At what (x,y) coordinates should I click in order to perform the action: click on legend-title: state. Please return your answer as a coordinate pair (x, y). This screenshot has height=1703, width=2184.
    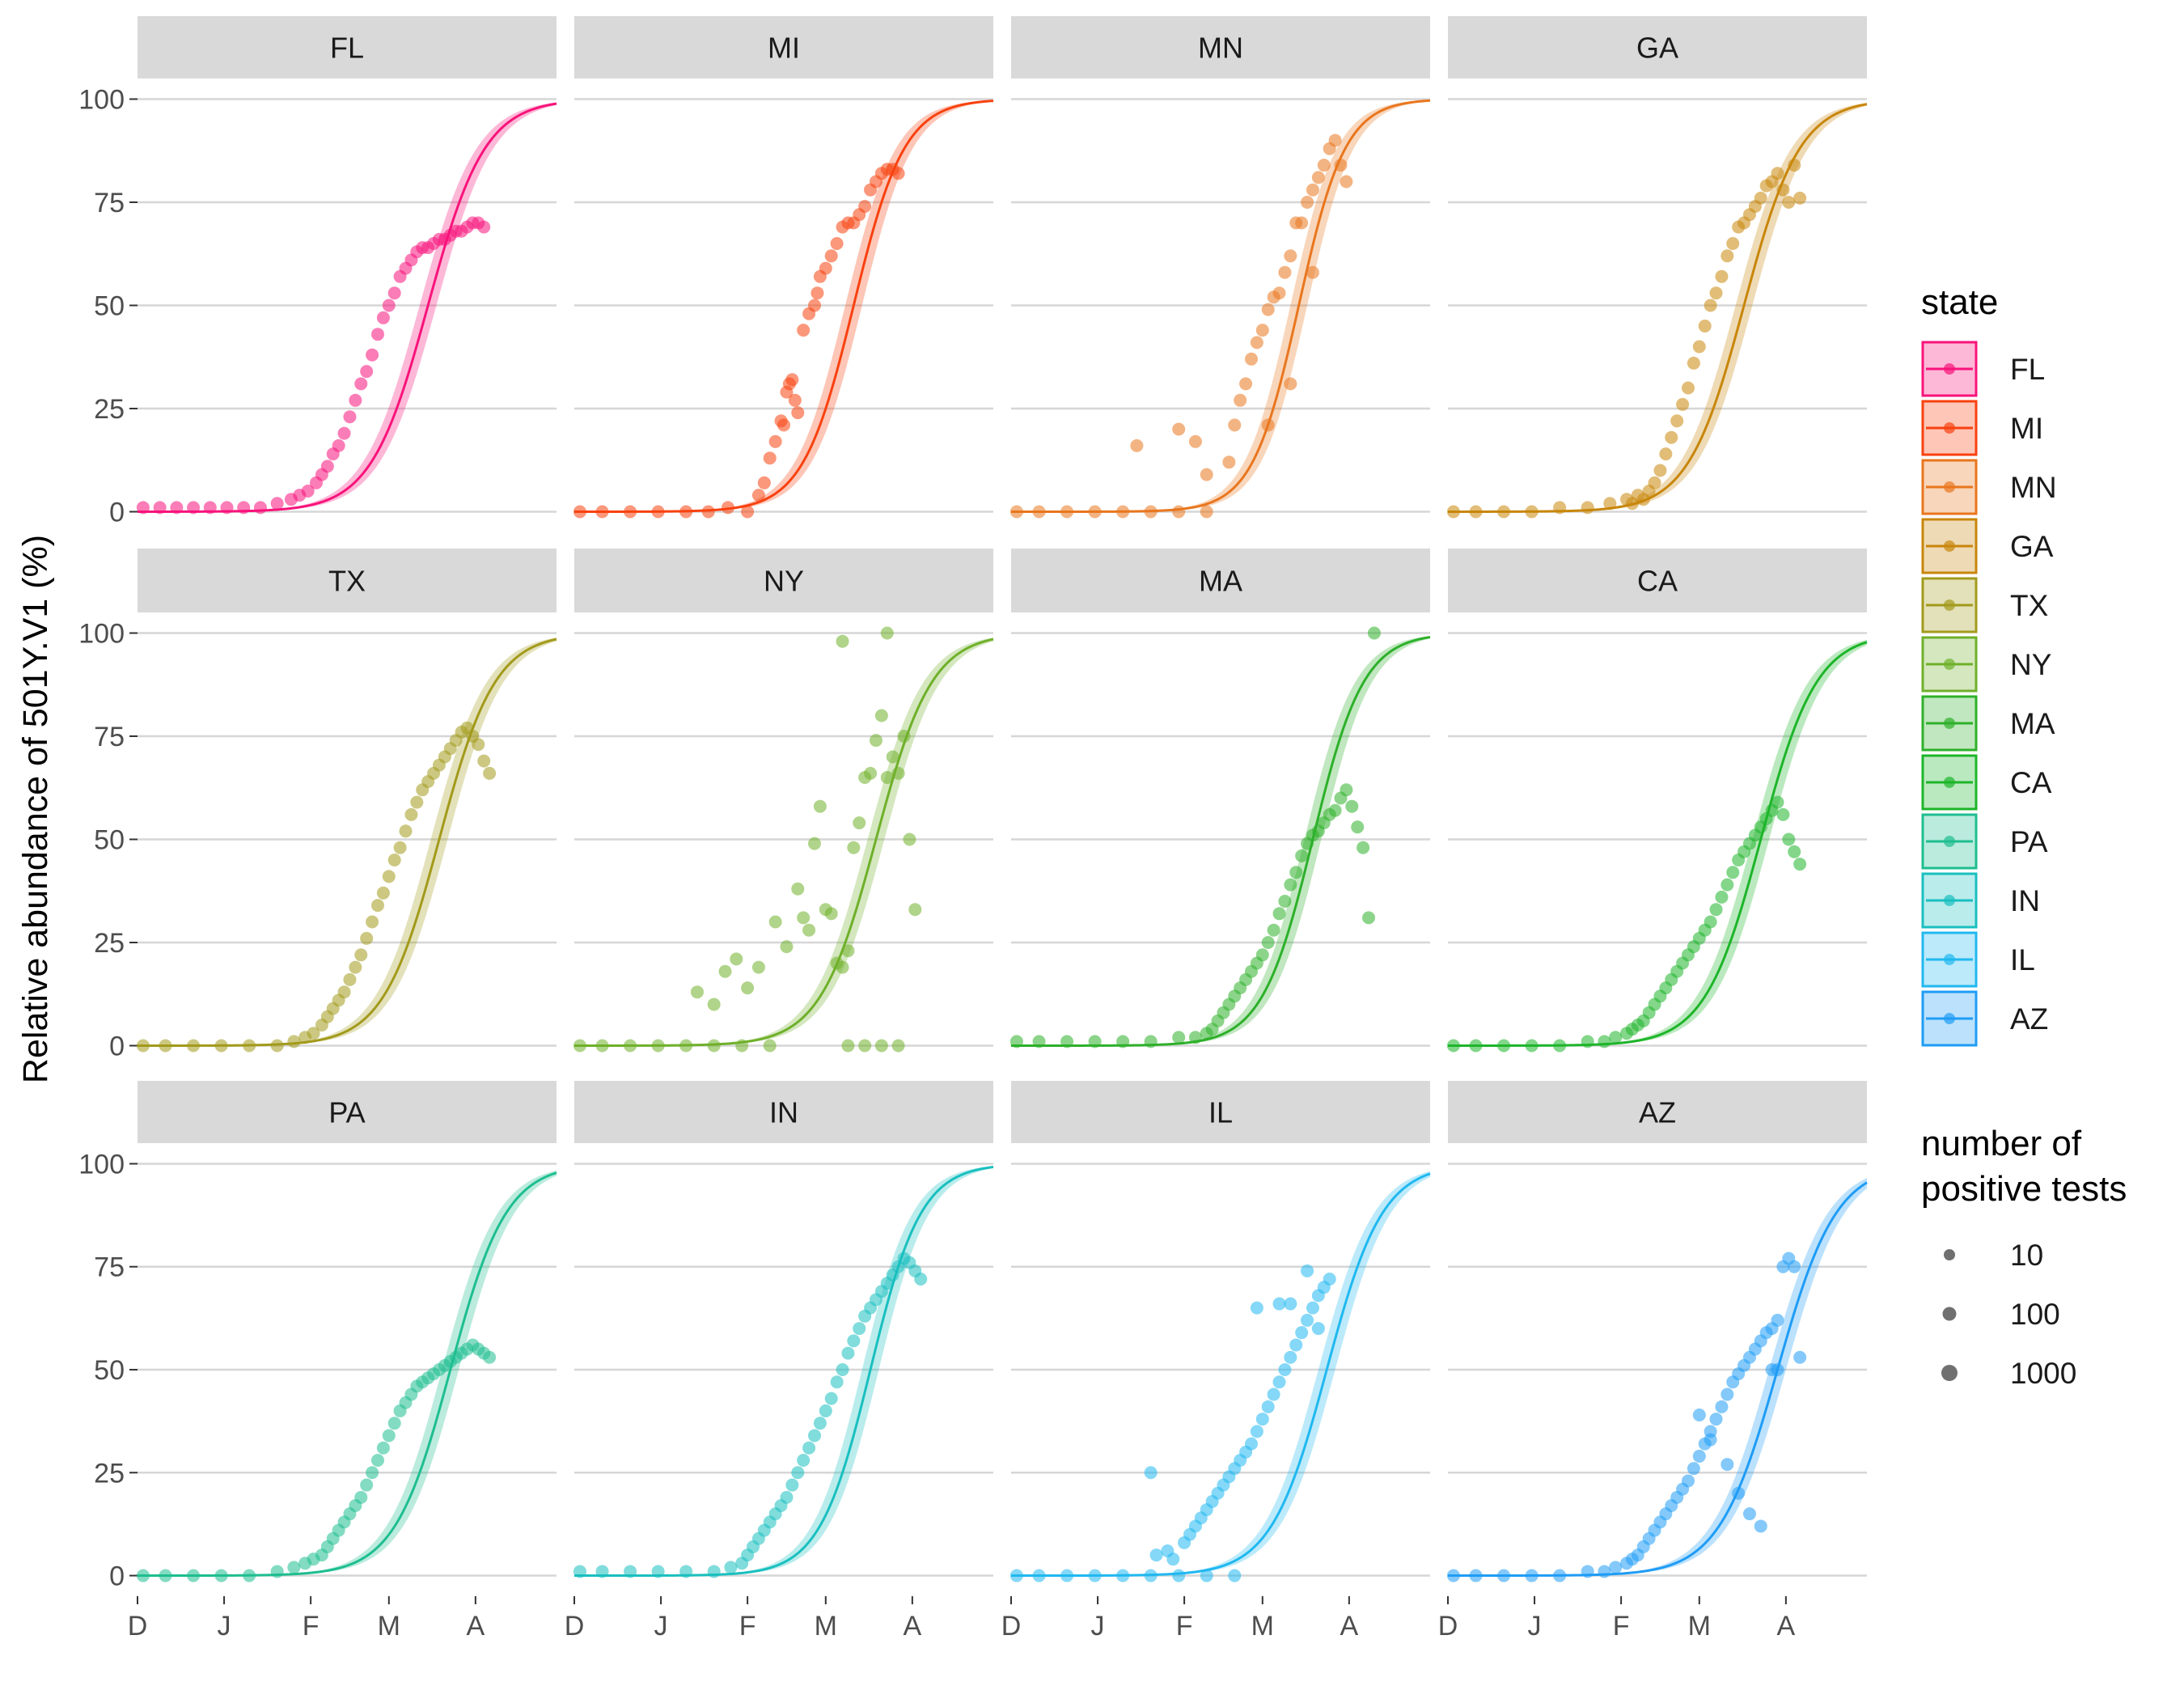
    Looking at the image, I should click on (1959, 302).